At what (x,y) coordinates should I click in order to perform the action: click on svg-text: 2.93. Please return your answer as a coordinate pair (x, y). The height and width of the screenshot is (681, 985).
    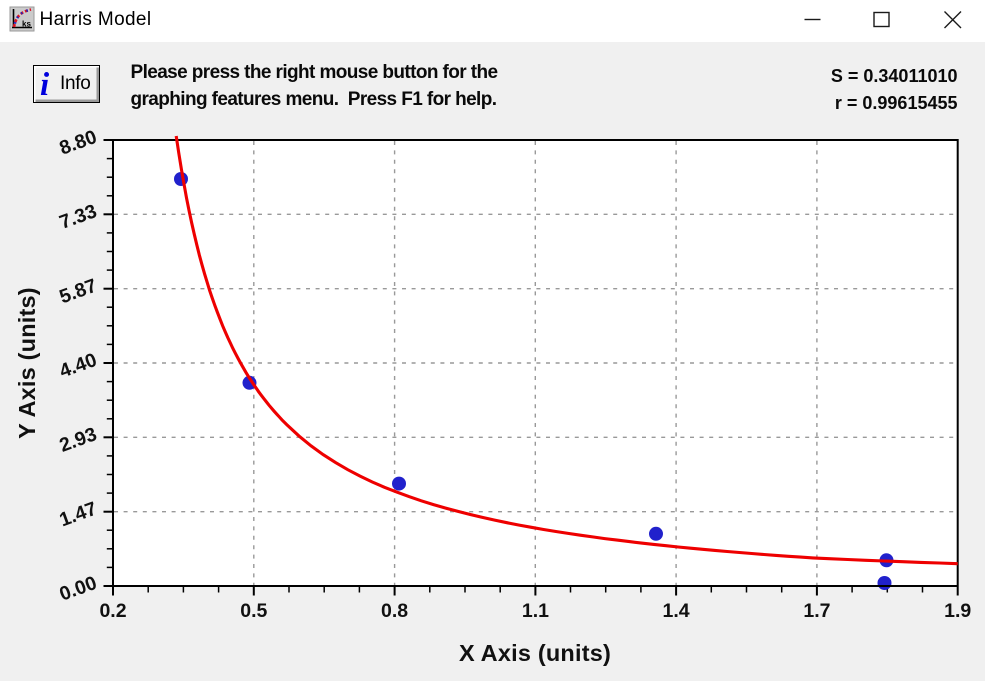
    Looking at the image, I should click on (78, 440).